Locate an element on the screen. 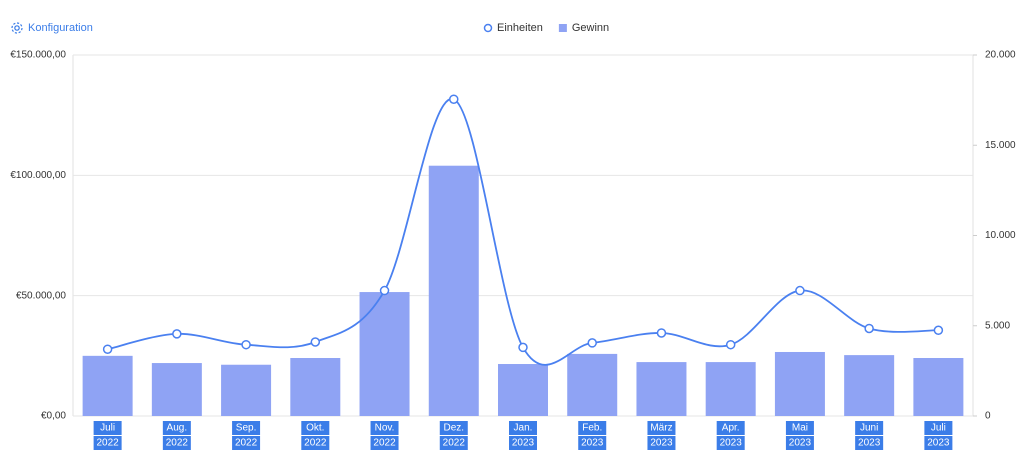  x-tick-label: Feb. is located at coordinates (592, 428).